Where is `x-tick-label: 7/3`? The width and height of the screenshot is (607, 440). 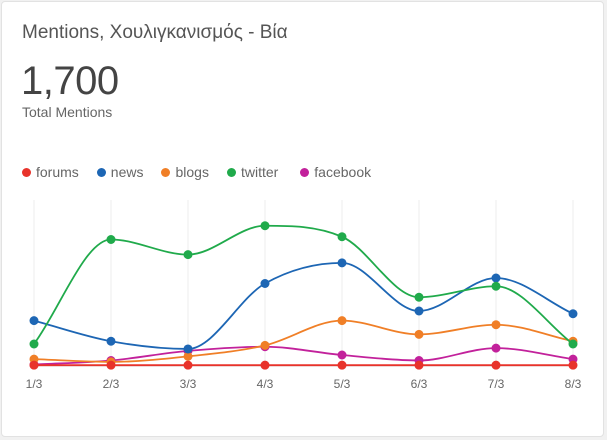
x-tick-label: 7/3 is located at coordinates (496, 384).